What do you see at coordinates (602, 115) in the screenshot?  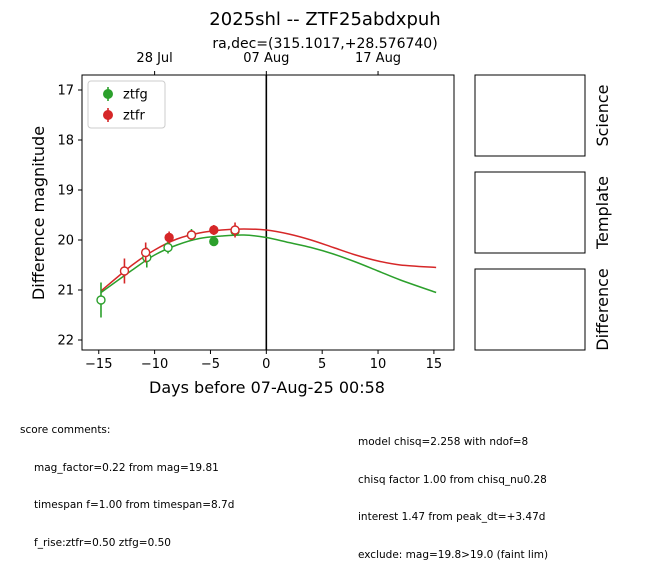 I see `panel-label-science: Science` at bounding box center [602, 115].